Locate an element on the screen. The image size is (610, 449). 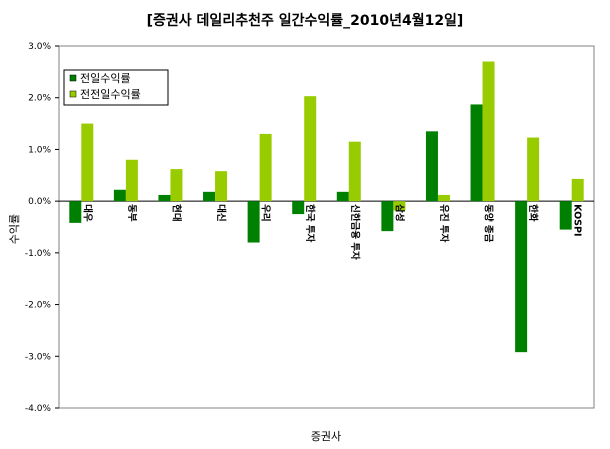
category-label: 삼성 is located at coordinates (399, 212).